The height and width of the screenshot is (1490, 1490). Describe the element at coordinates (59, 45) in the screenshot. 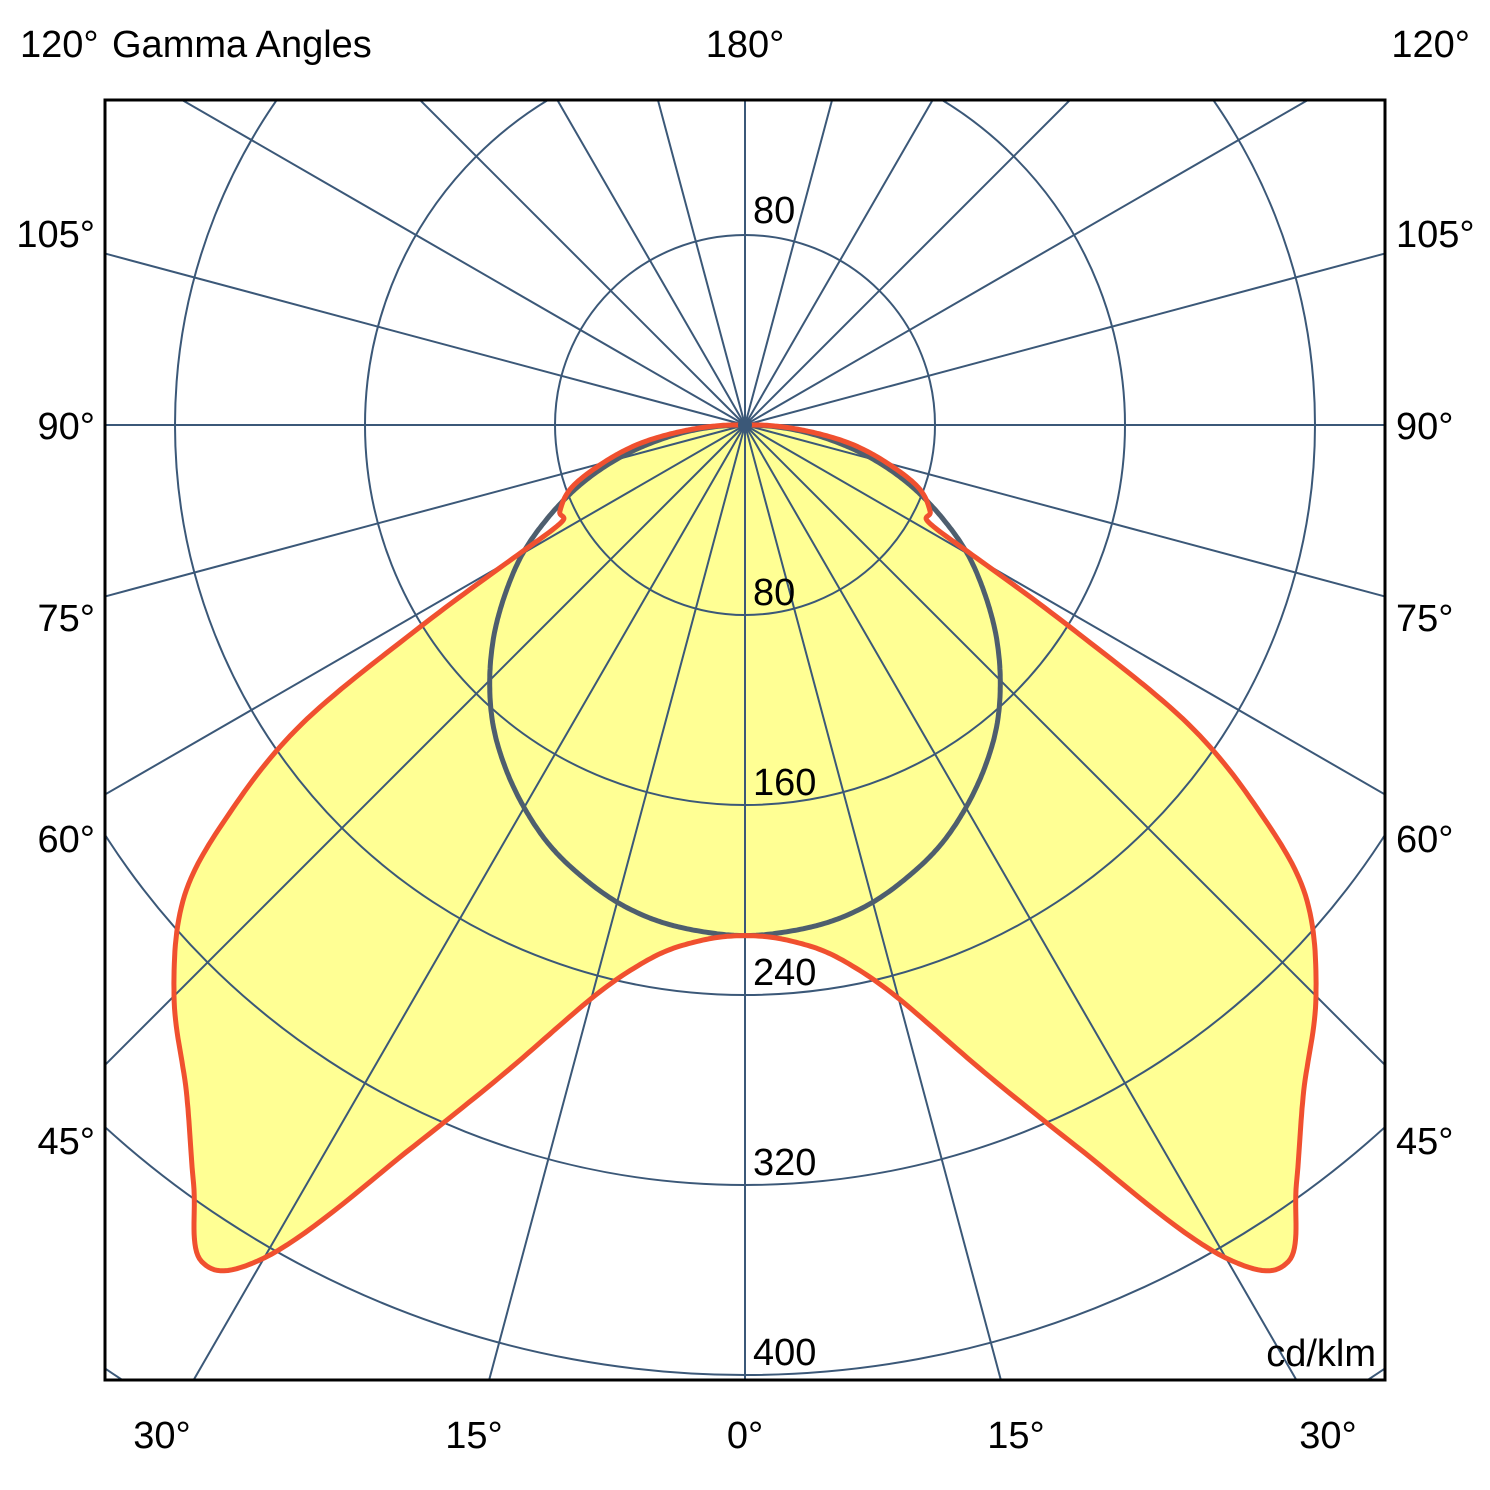

I see `angle-label-120-top-left: 120°` at that location.